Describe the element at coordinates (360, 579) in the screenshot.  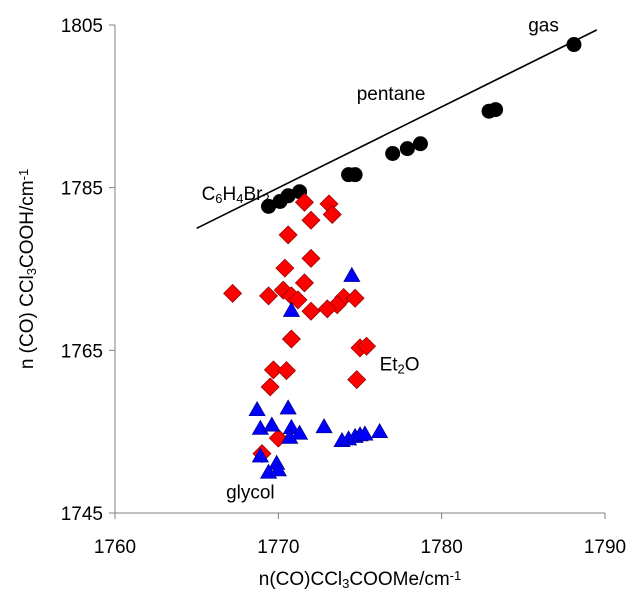
I see `x-axis-title: n(CO)CCl3COOMe/cm-1` at that location.